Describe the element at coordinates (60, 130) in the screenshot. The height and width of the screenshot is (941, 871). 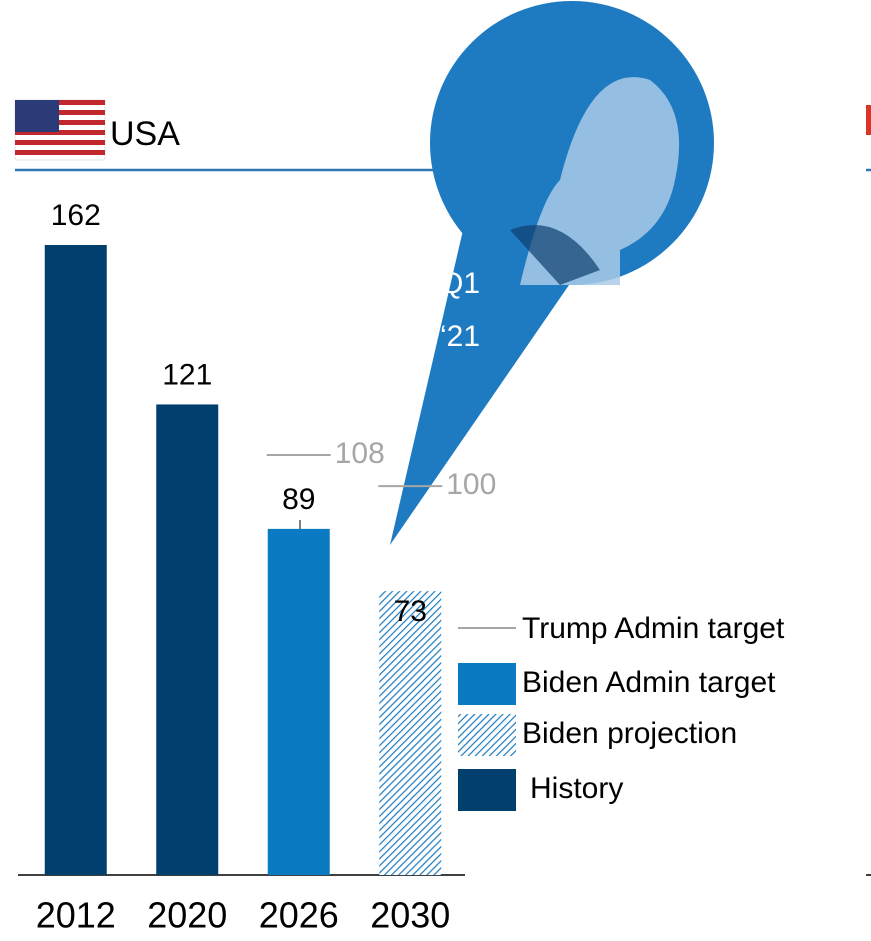
I see `flag` at that location.